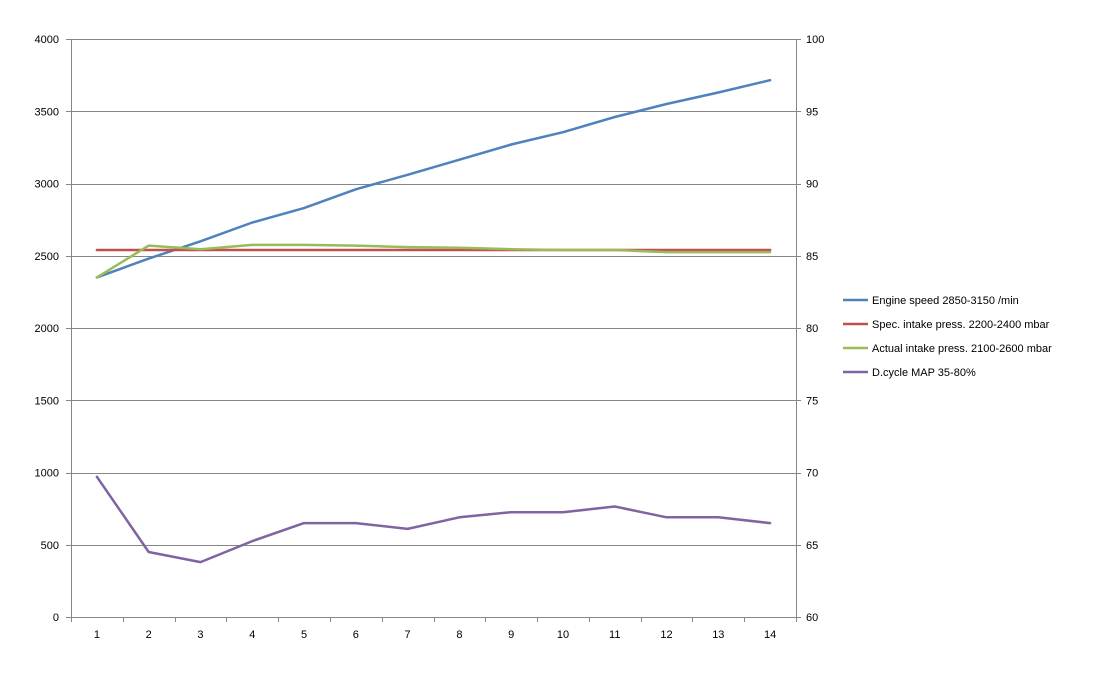 This screenshot has height=673, width=1106. I want to click on y-tick-label: 3000, so click(47, 185).